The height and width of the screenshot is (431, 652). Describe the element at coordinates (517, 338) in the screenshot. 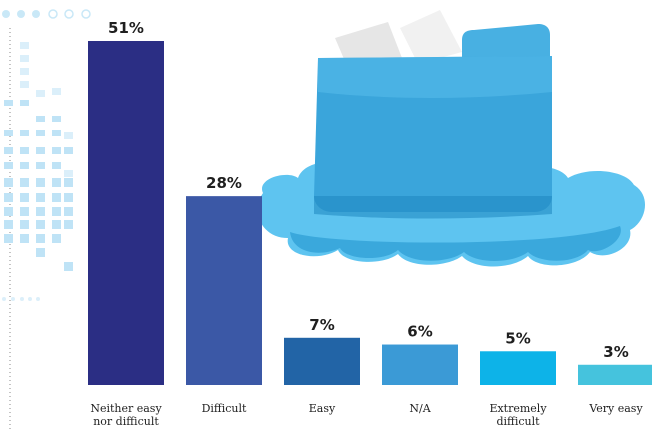

I see `value-label-5: 5%` at that location.